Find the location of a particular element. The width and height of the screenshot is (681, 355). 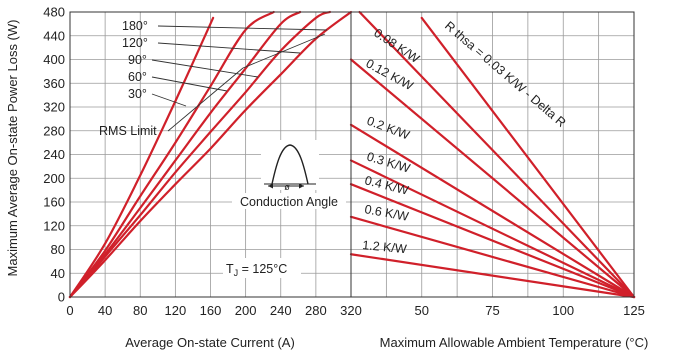

left-x-tick-label: 40 is located at coordinates (105, 310).